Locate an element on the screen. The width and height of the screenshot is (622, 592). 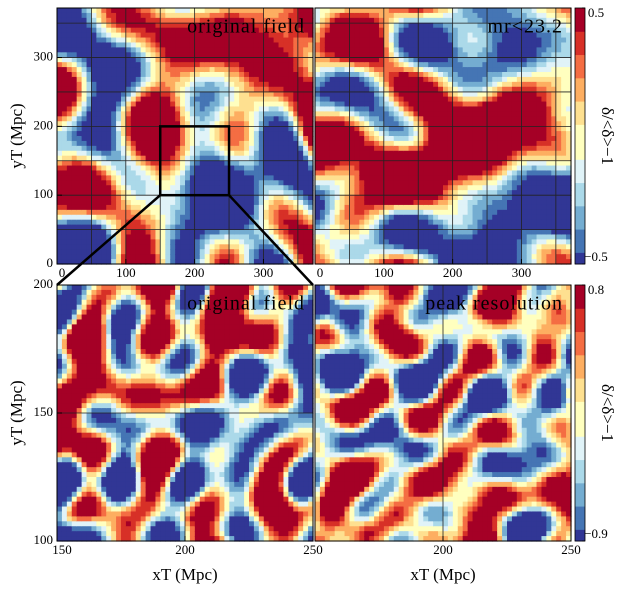
x-tick-label: 200 is located at coordinates (195, 272).